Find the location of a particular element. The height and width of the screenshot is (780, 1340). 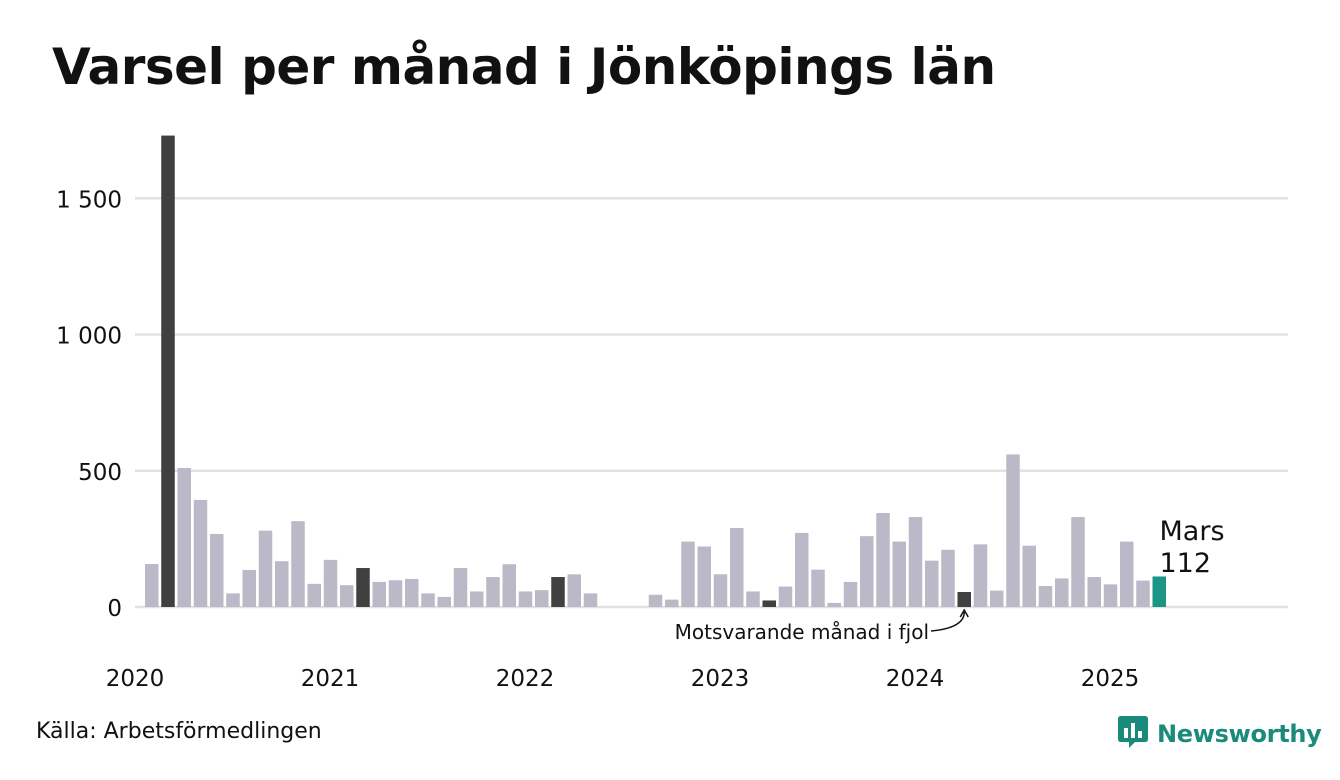

y-tick-label: 500 is located at coordinates (100, 473).